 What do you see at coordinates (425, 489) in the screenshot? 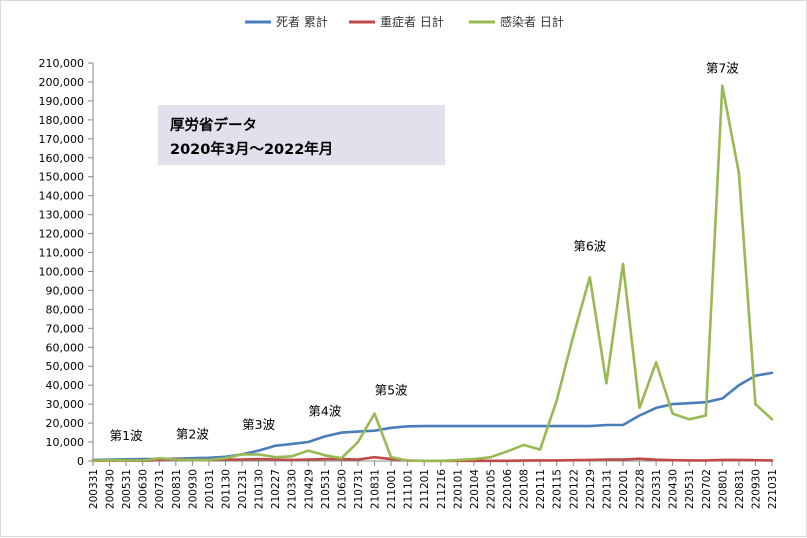
I see `x-tick-label: 211201` at bounding box center [425, 489].